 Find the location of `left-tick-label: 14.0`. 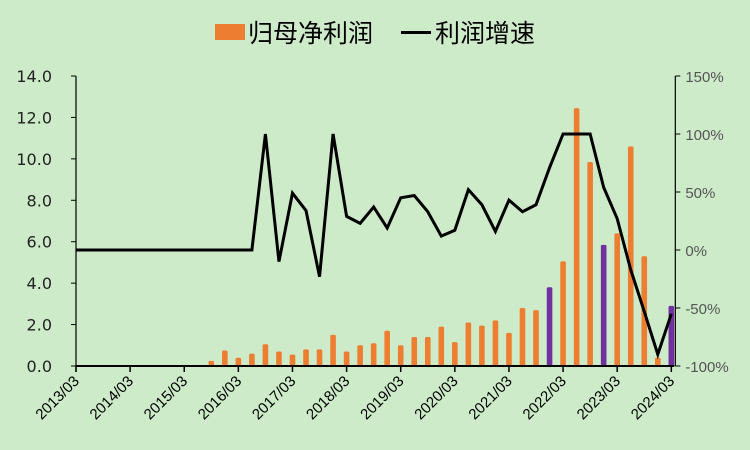

left-tick-label: 14.0 is located at coordinates (34, 76).